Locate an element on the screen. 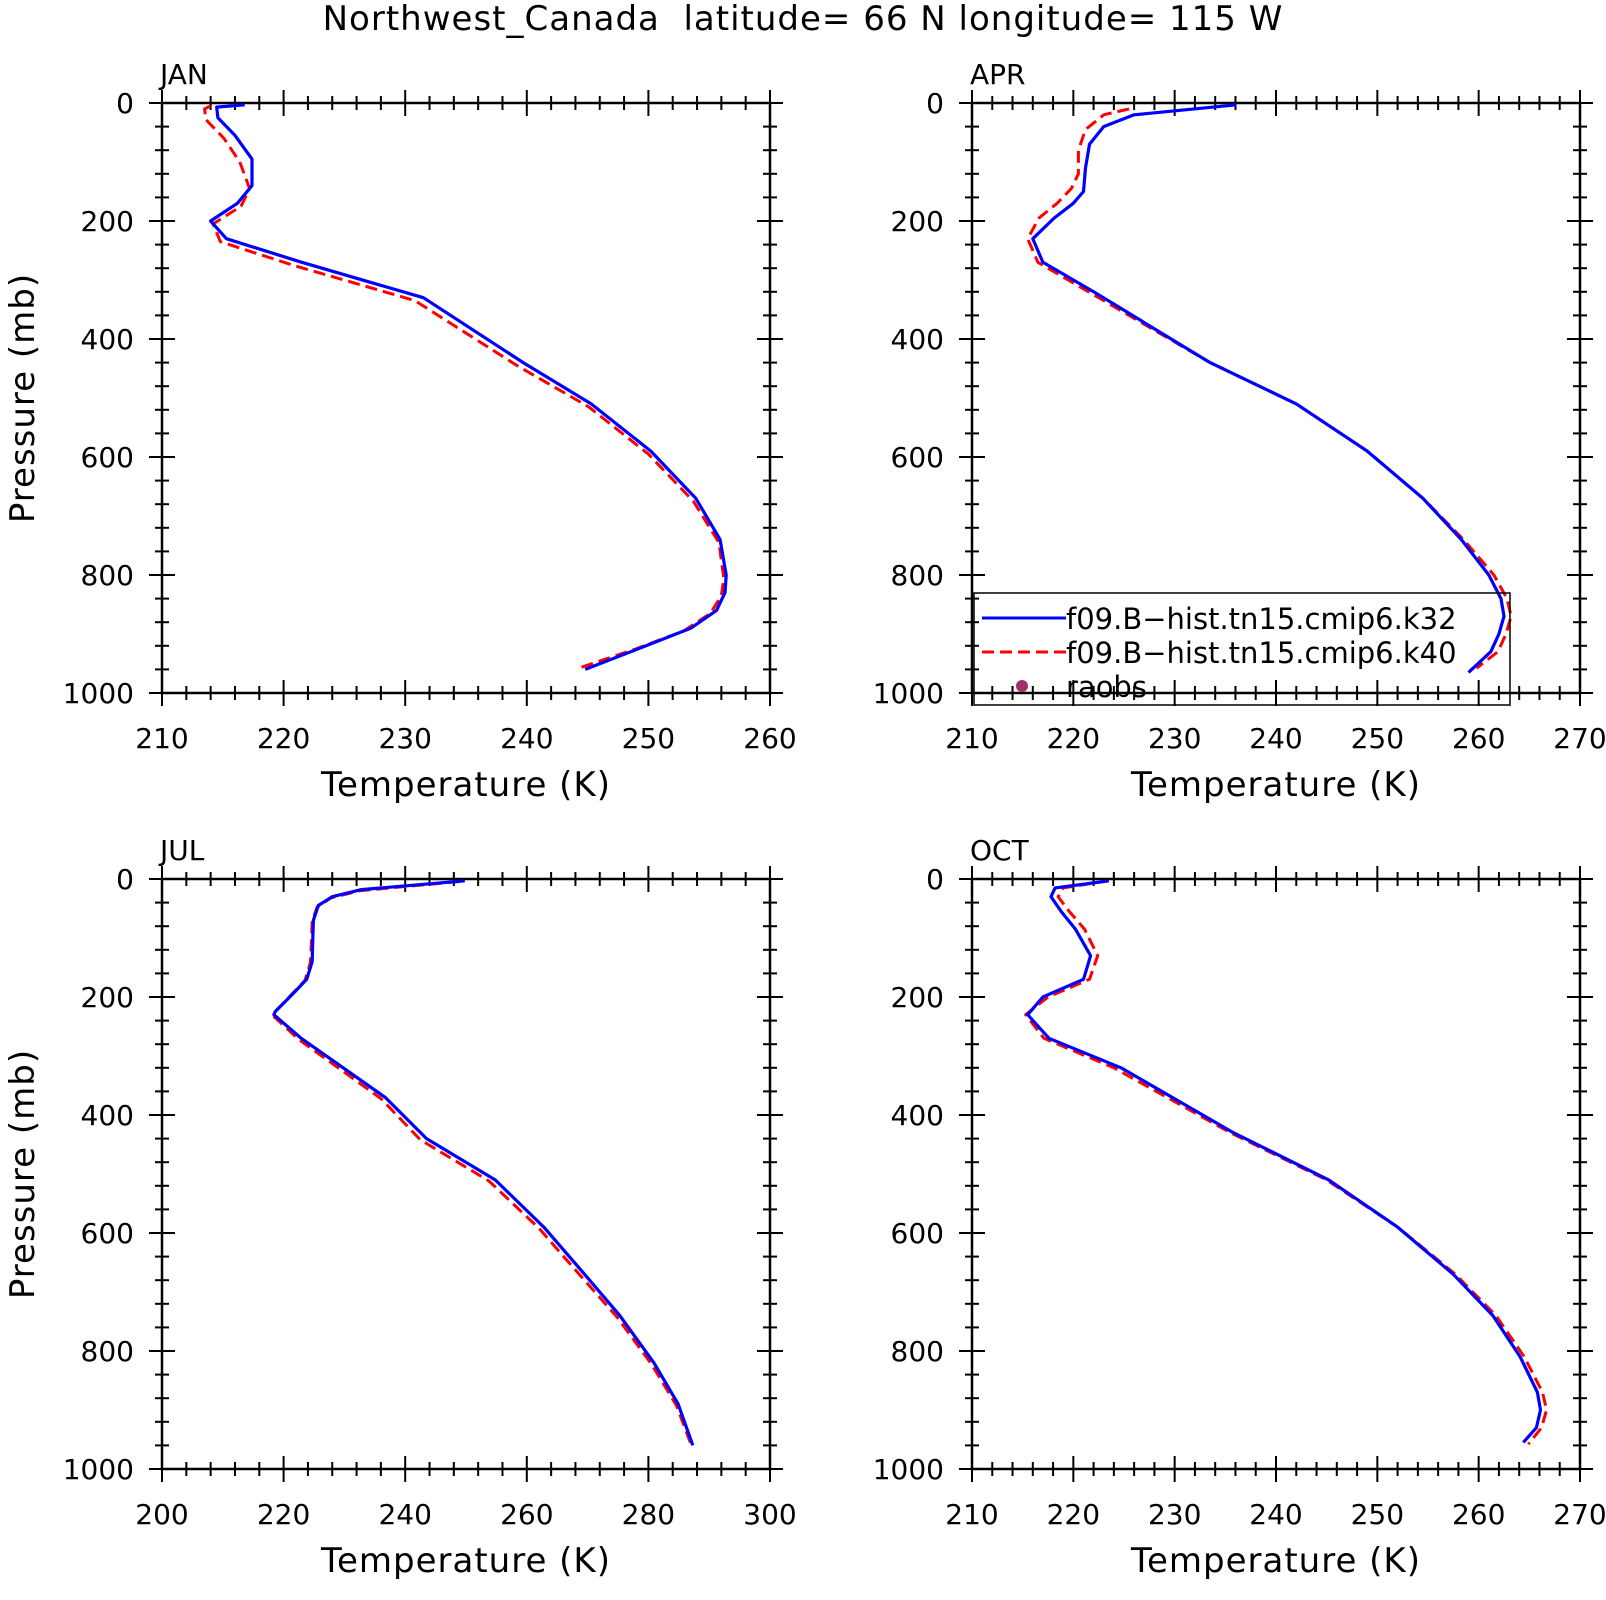 The height and width of the screenshot is (1600, 1606). x-tick-label: 300 is located at coordinates (769, 1514).